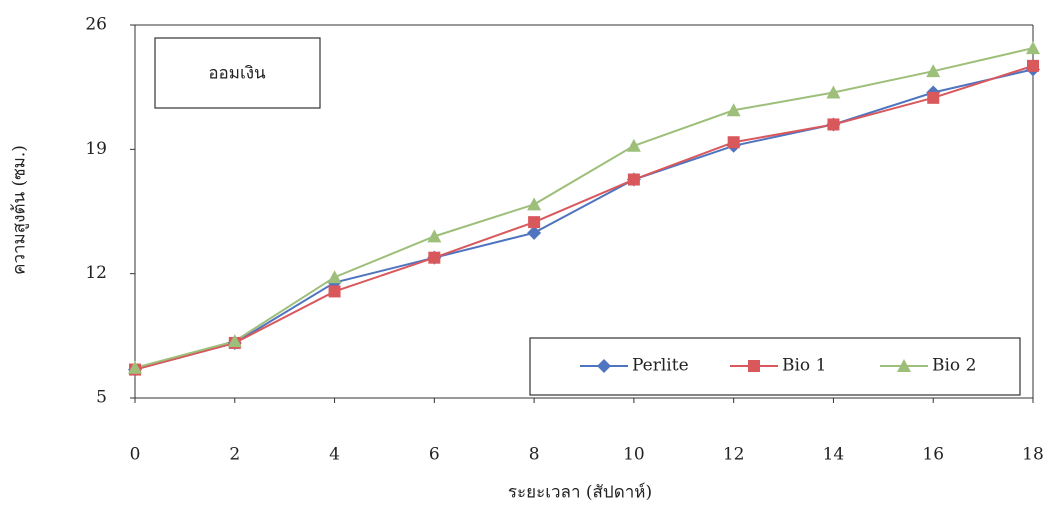  Describe the element at coordinates (96, 149) in the screenshot. I see `y-tick-label: 19` at that location.